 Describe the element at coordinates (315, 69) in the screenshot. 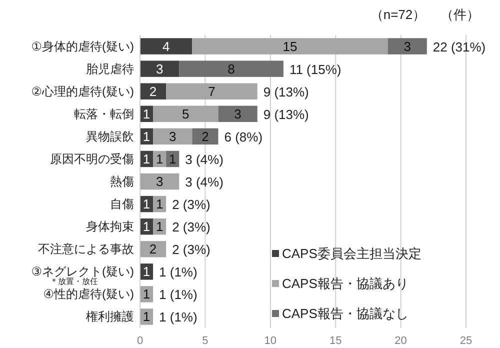

I see `total-label: 11 (15%)` at that location.